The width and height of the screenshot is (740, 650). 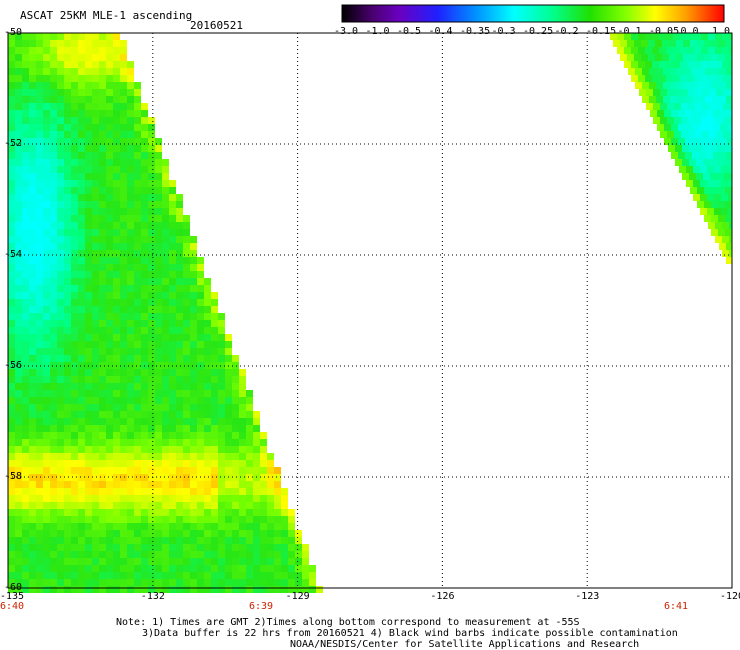 What do you see at coordinates (106, 15) in the screenshot?
I see `product-title: ASCAT 25KM MLE-1 ascending` at bounding box center [106, 15].